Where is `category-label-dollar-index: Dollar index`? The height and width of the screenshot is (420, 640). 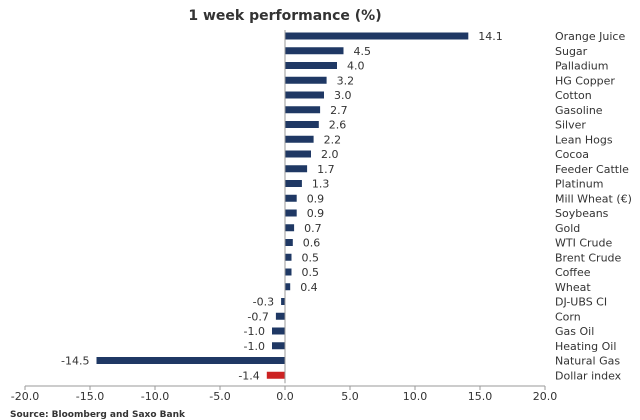
category-label-dollar-index: Dollar index is located at coordinates (588, 375).